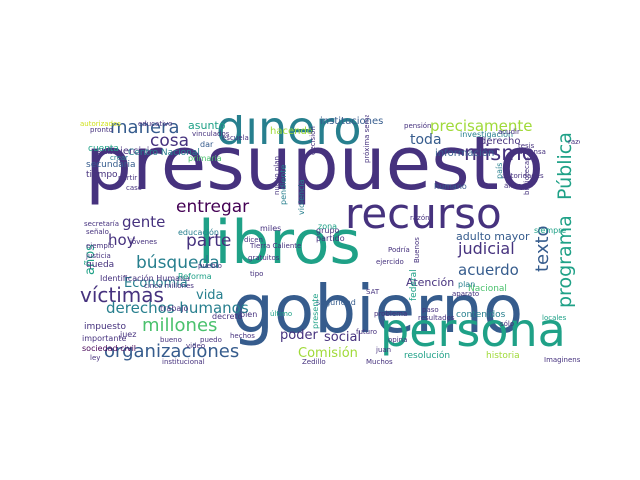  Describe the element at coordinates (98, 256) in the screenshot. I see `word: justicia` at that location.